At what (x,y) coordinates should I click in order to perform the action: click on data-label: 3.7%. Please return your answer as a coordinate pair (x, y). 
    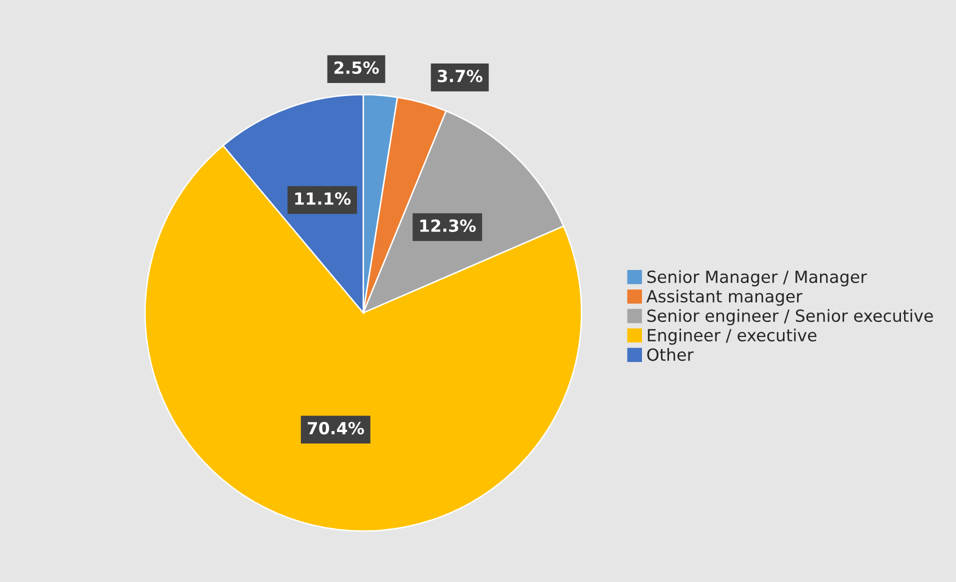
    Looking at the image, I should click on (460, 76).